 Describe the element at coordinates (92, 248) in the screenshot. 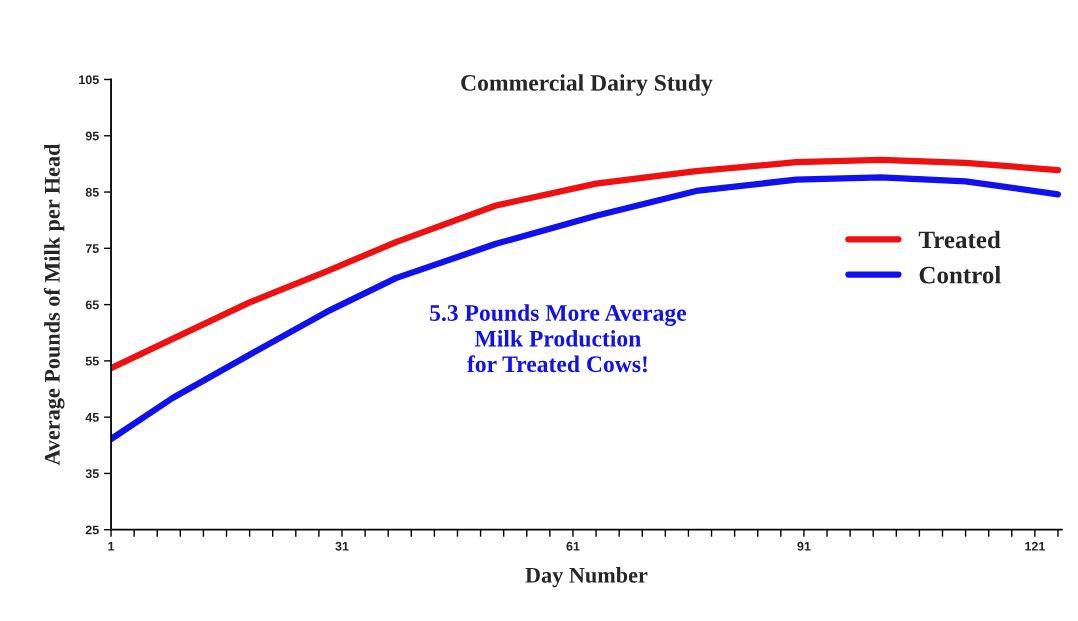

I see `y-tick-label: 75` at that location.